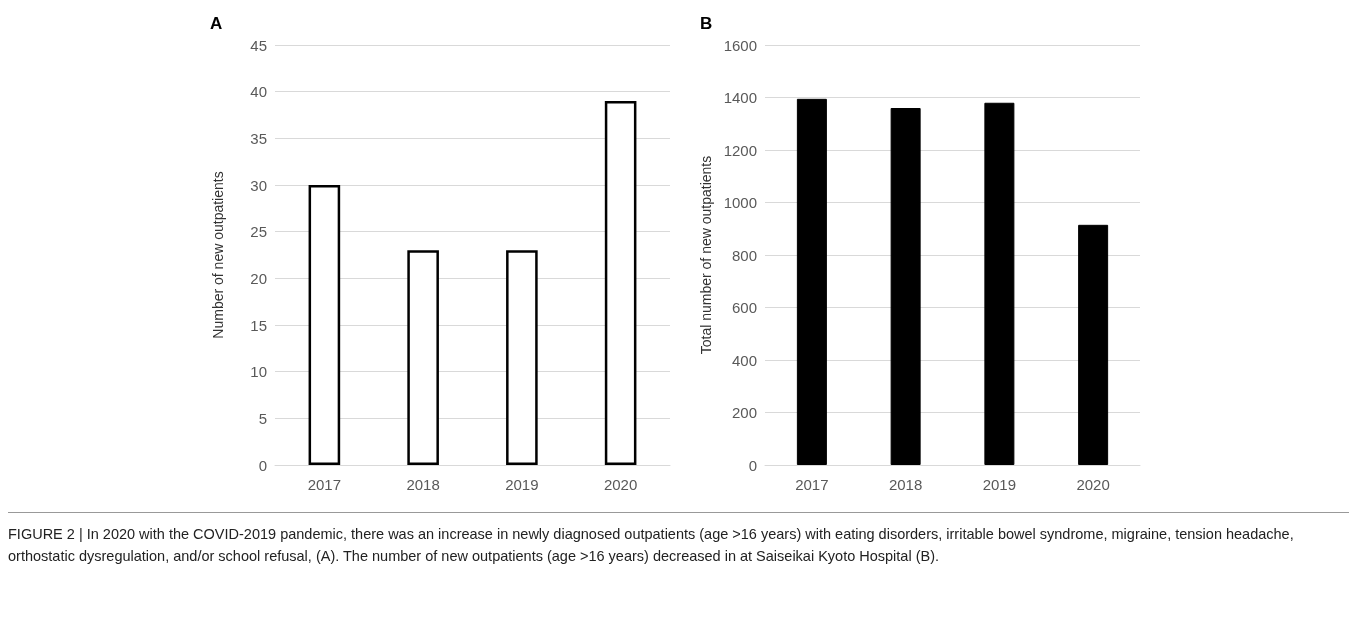  I want to click on caption: FIGURE 2 | In 2020 with the COVID-2019 pandemic, there was an increase in newly diagnosed outpatients (age >16 years) with eating disorders, irritable bowel syndrome, migraine, tension headache, orthostatic dysregulation, and/or school refusal, (A). The number of new outpatients (age >16 years) decreased in at Saiseikai Kyoto Hospital (B)., so click(651, 545).